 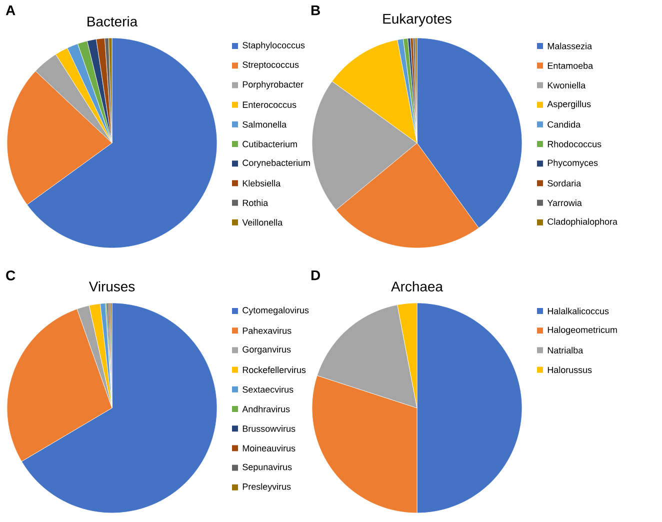 What do you see at coordinates (269, 105) in the screenshot?
I see `legend-label: Enterococcus` at bounding box center [269, 105].